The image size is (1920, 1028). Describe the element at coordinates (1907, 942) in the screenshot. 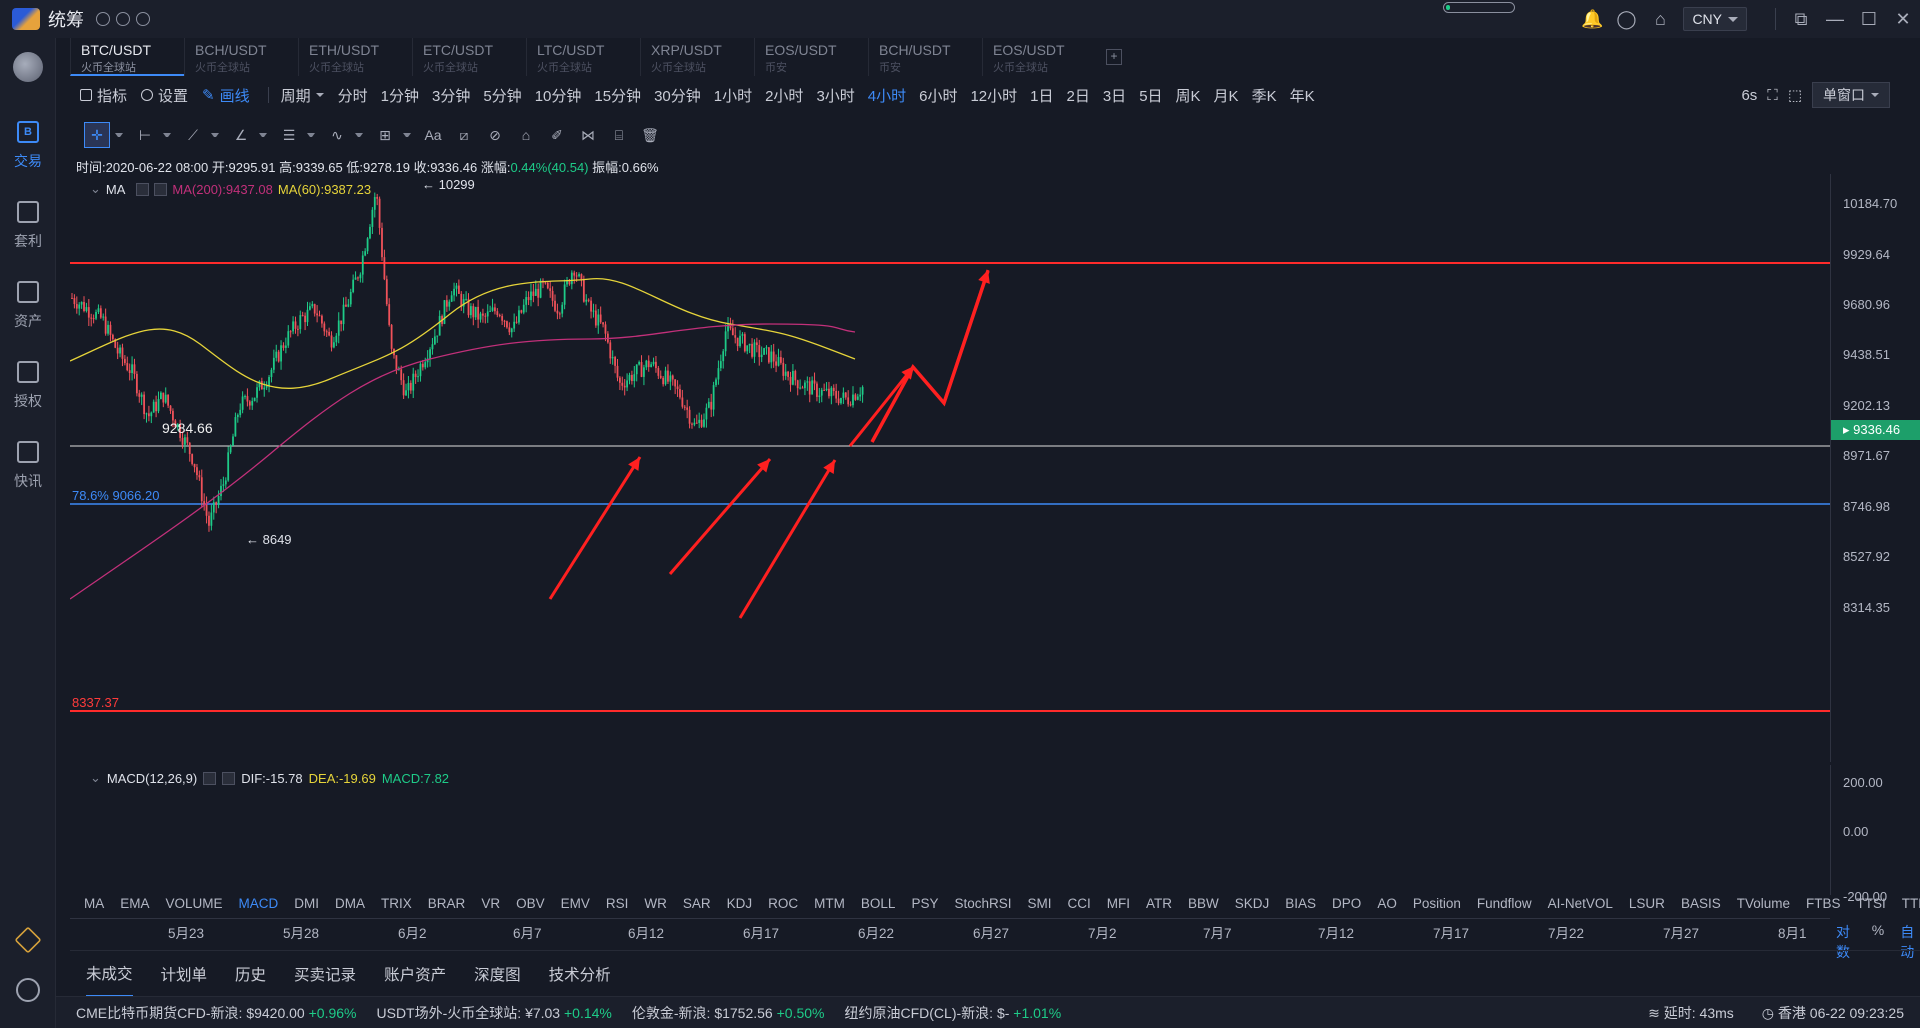

I see `auto-scale-toggle: 自动` at that location.